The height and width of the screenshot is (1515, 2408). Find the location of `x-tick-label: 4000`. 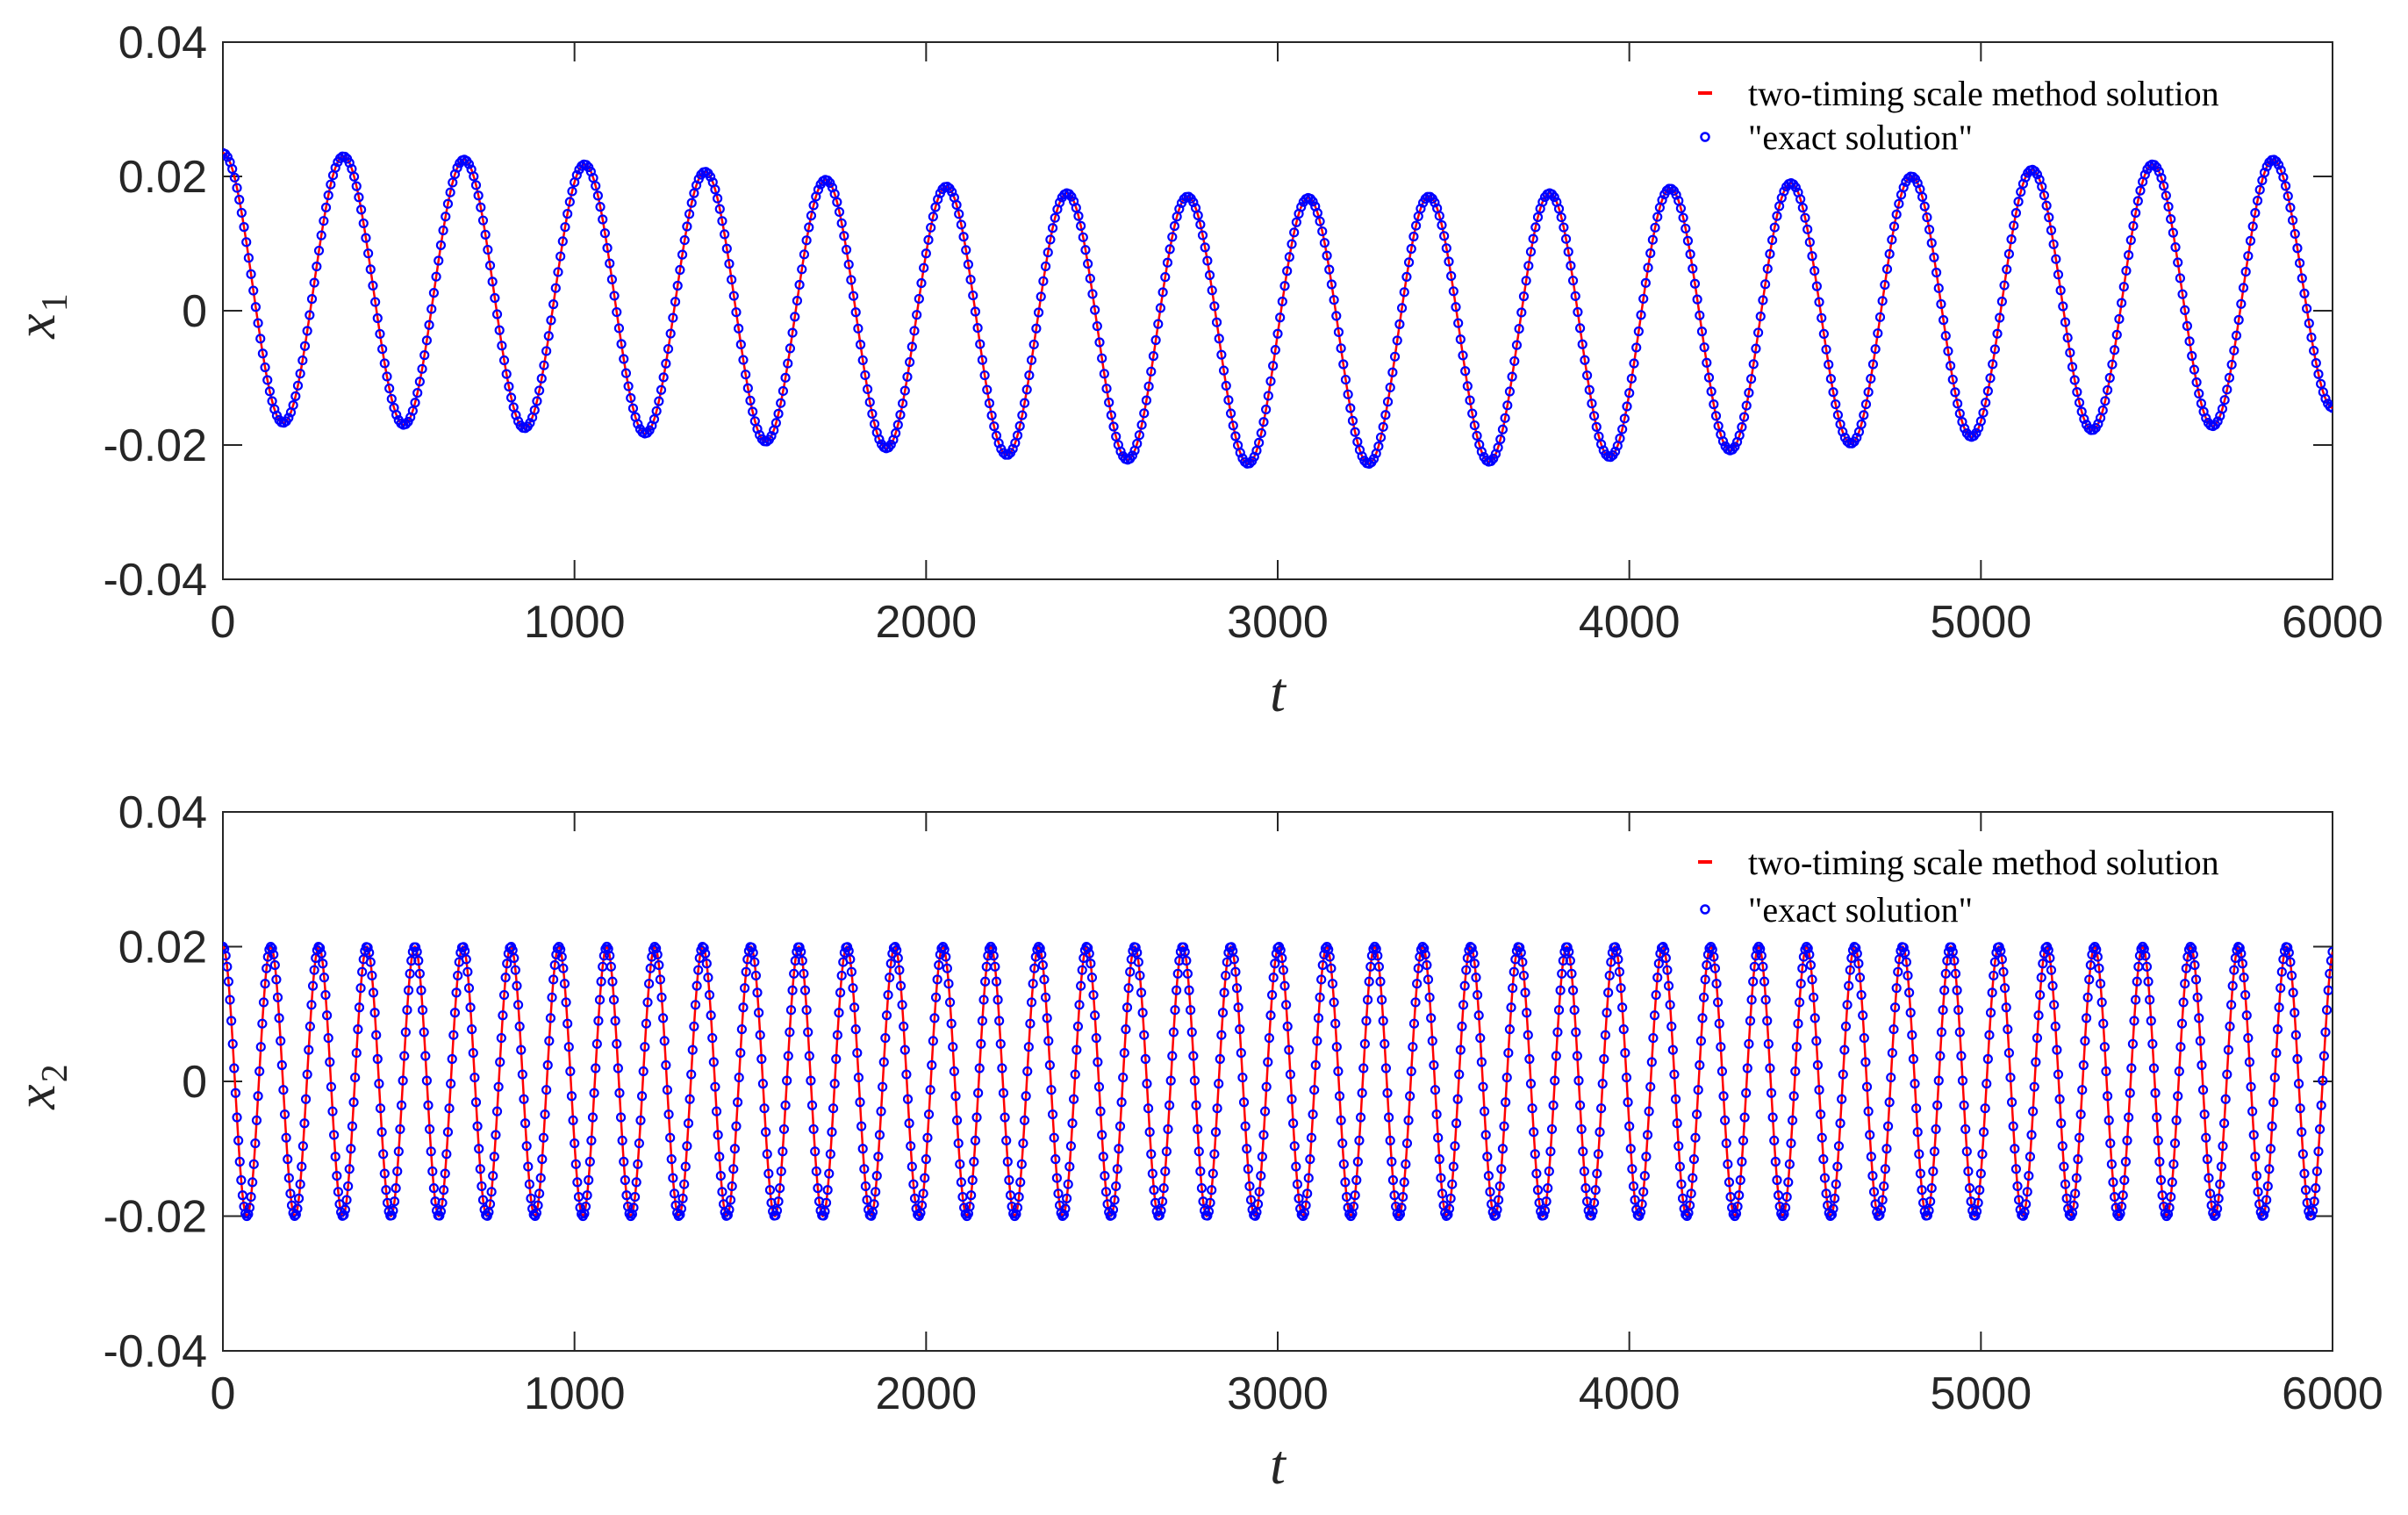

x-tick-label: 4000 is located at coordinates (1630, 622).